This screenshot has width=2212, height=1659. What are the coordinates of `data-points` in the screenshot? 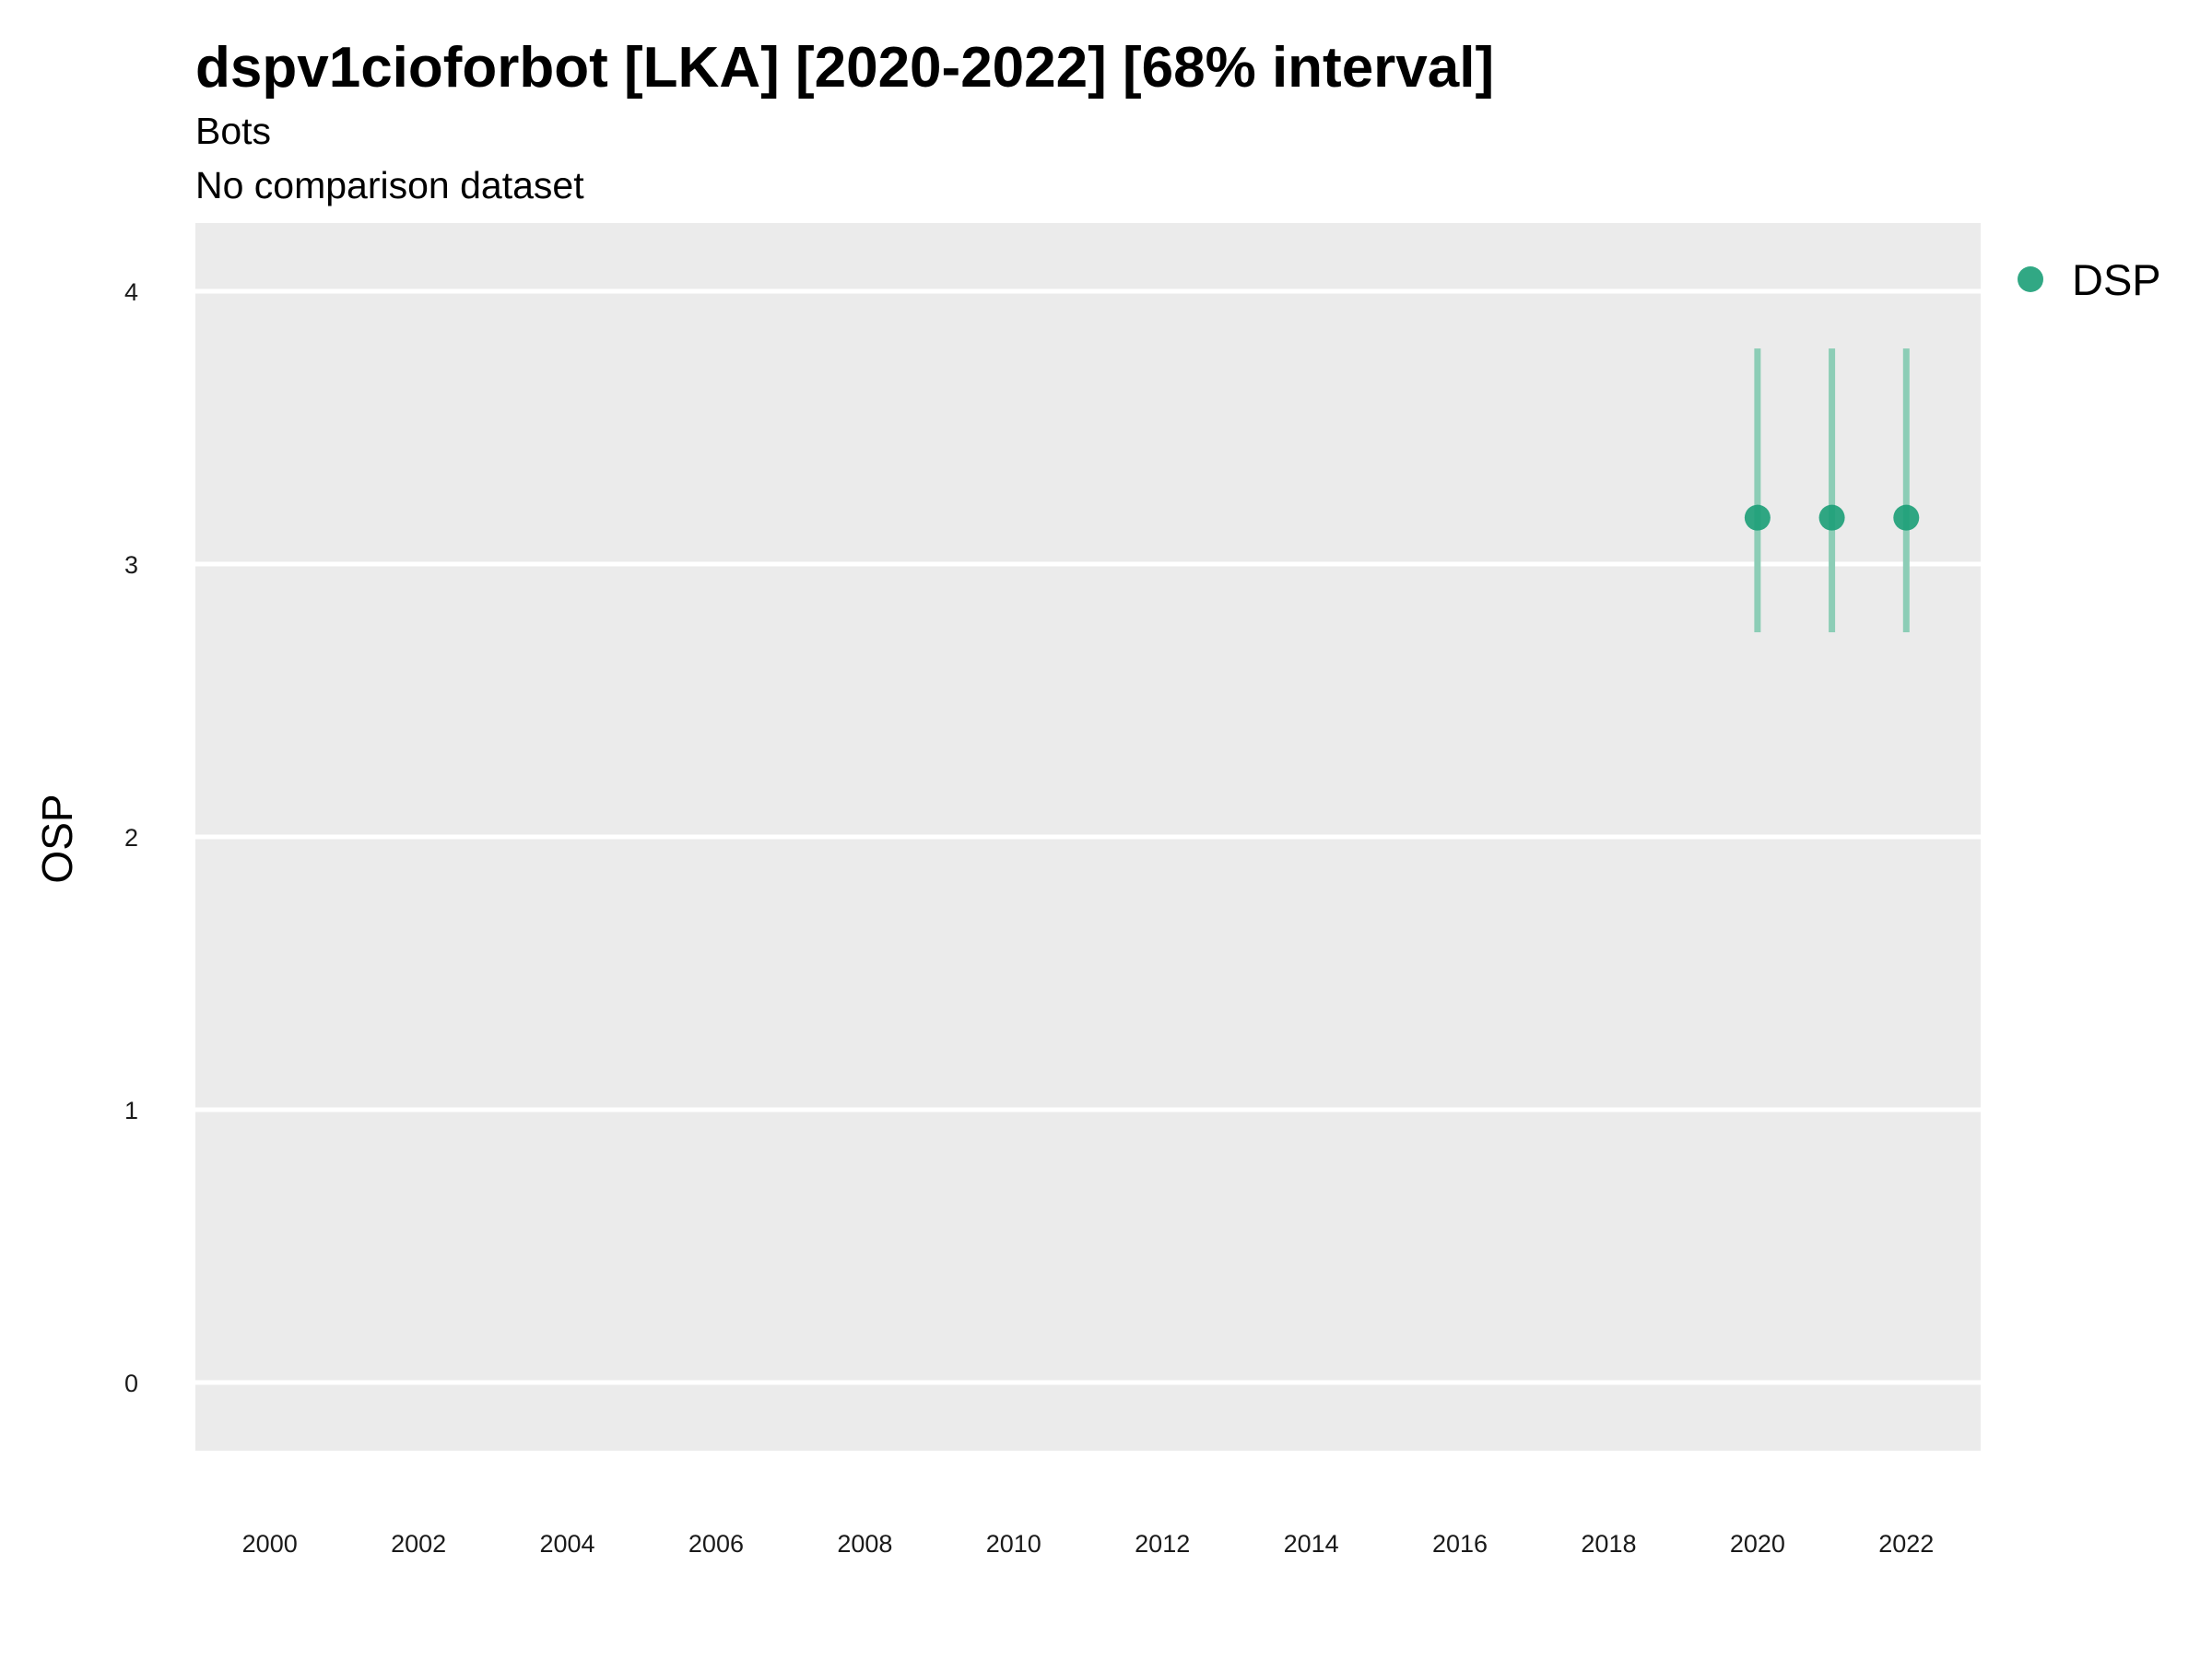 It's located at (1832, 517).